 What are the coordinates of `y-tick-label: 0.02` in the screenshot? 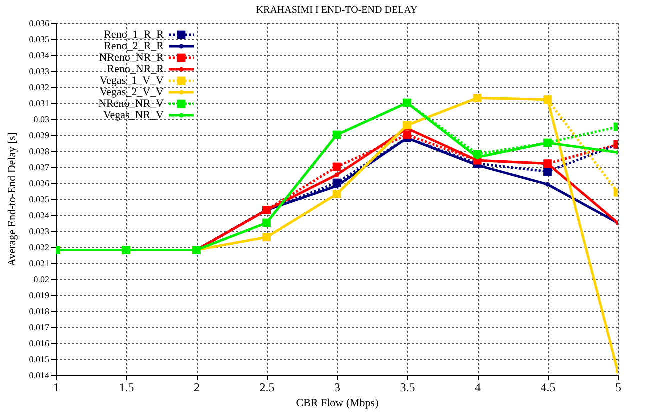 It's located at (42, 279).